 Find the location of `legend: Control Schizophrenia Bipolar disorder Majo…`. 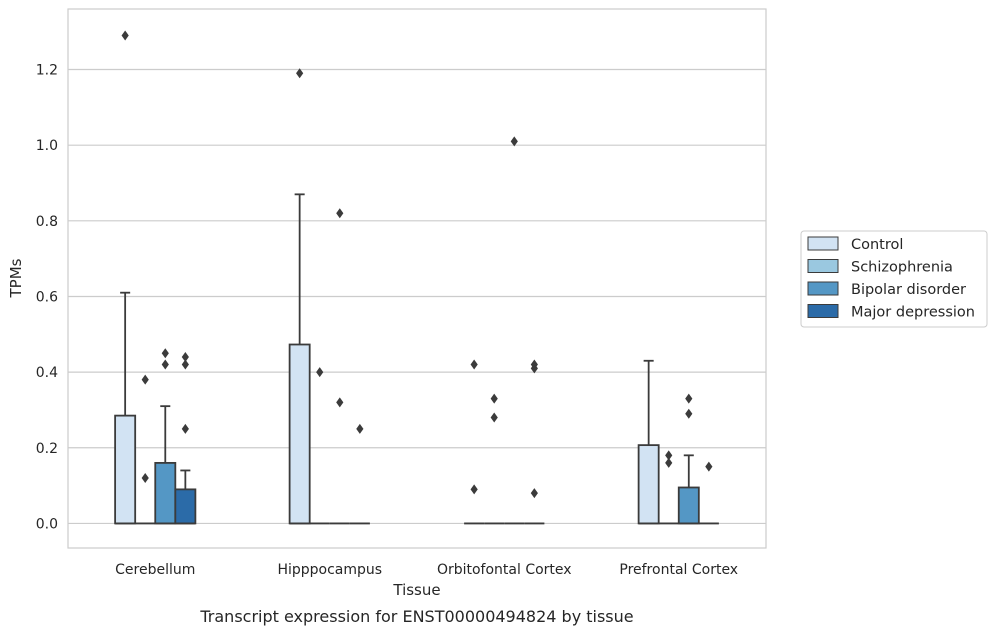

legend: Control Schizophrenia Bipolar disorder Majo… is located at coordinates (894, 279).